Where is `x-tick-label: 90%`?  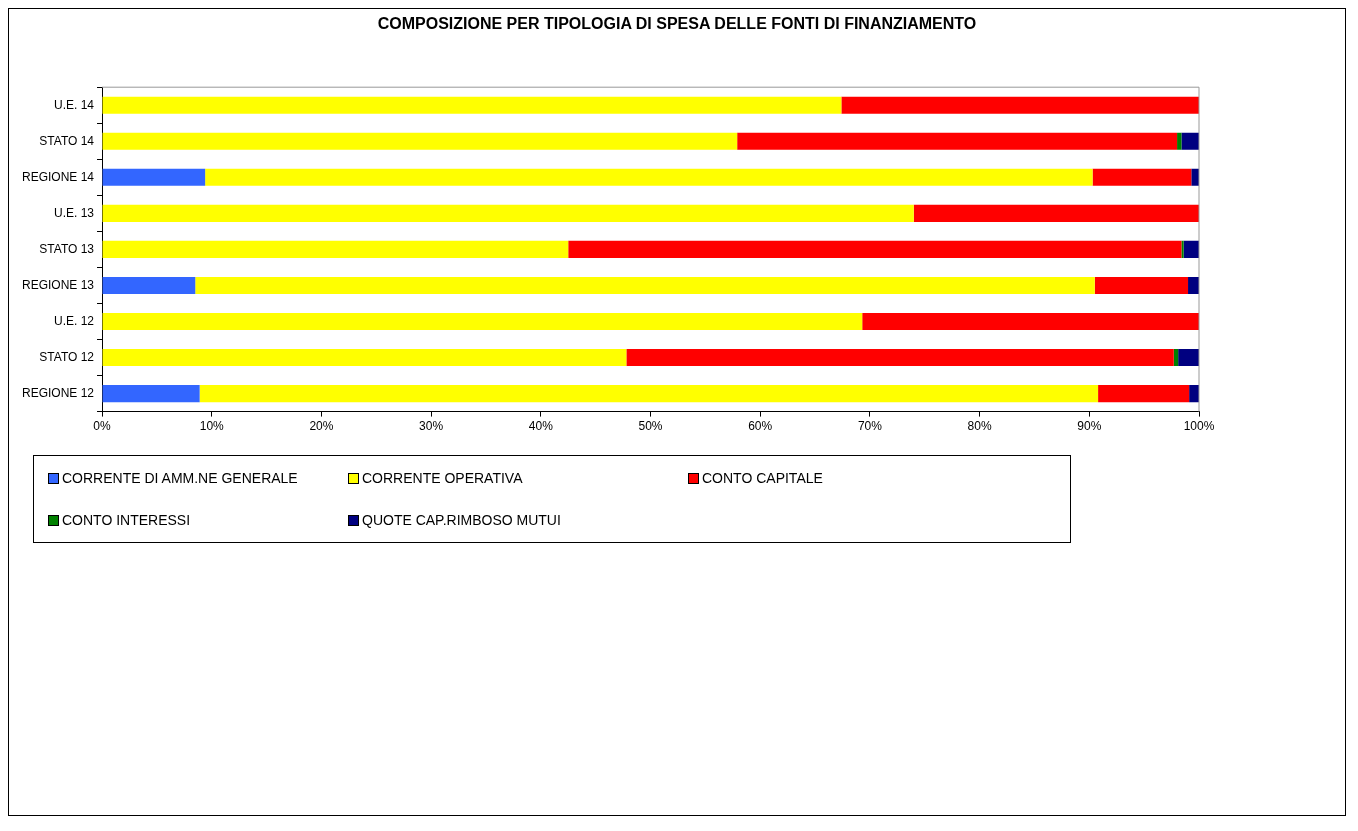
x-tick-label: 90% is located at coordinates (1089, 426).